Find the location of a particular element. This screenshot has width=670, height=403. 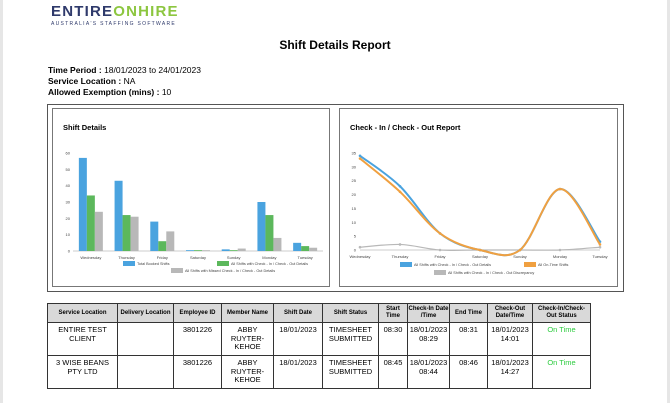

y-tick-label: 40 is located at coordinates (68, 185).